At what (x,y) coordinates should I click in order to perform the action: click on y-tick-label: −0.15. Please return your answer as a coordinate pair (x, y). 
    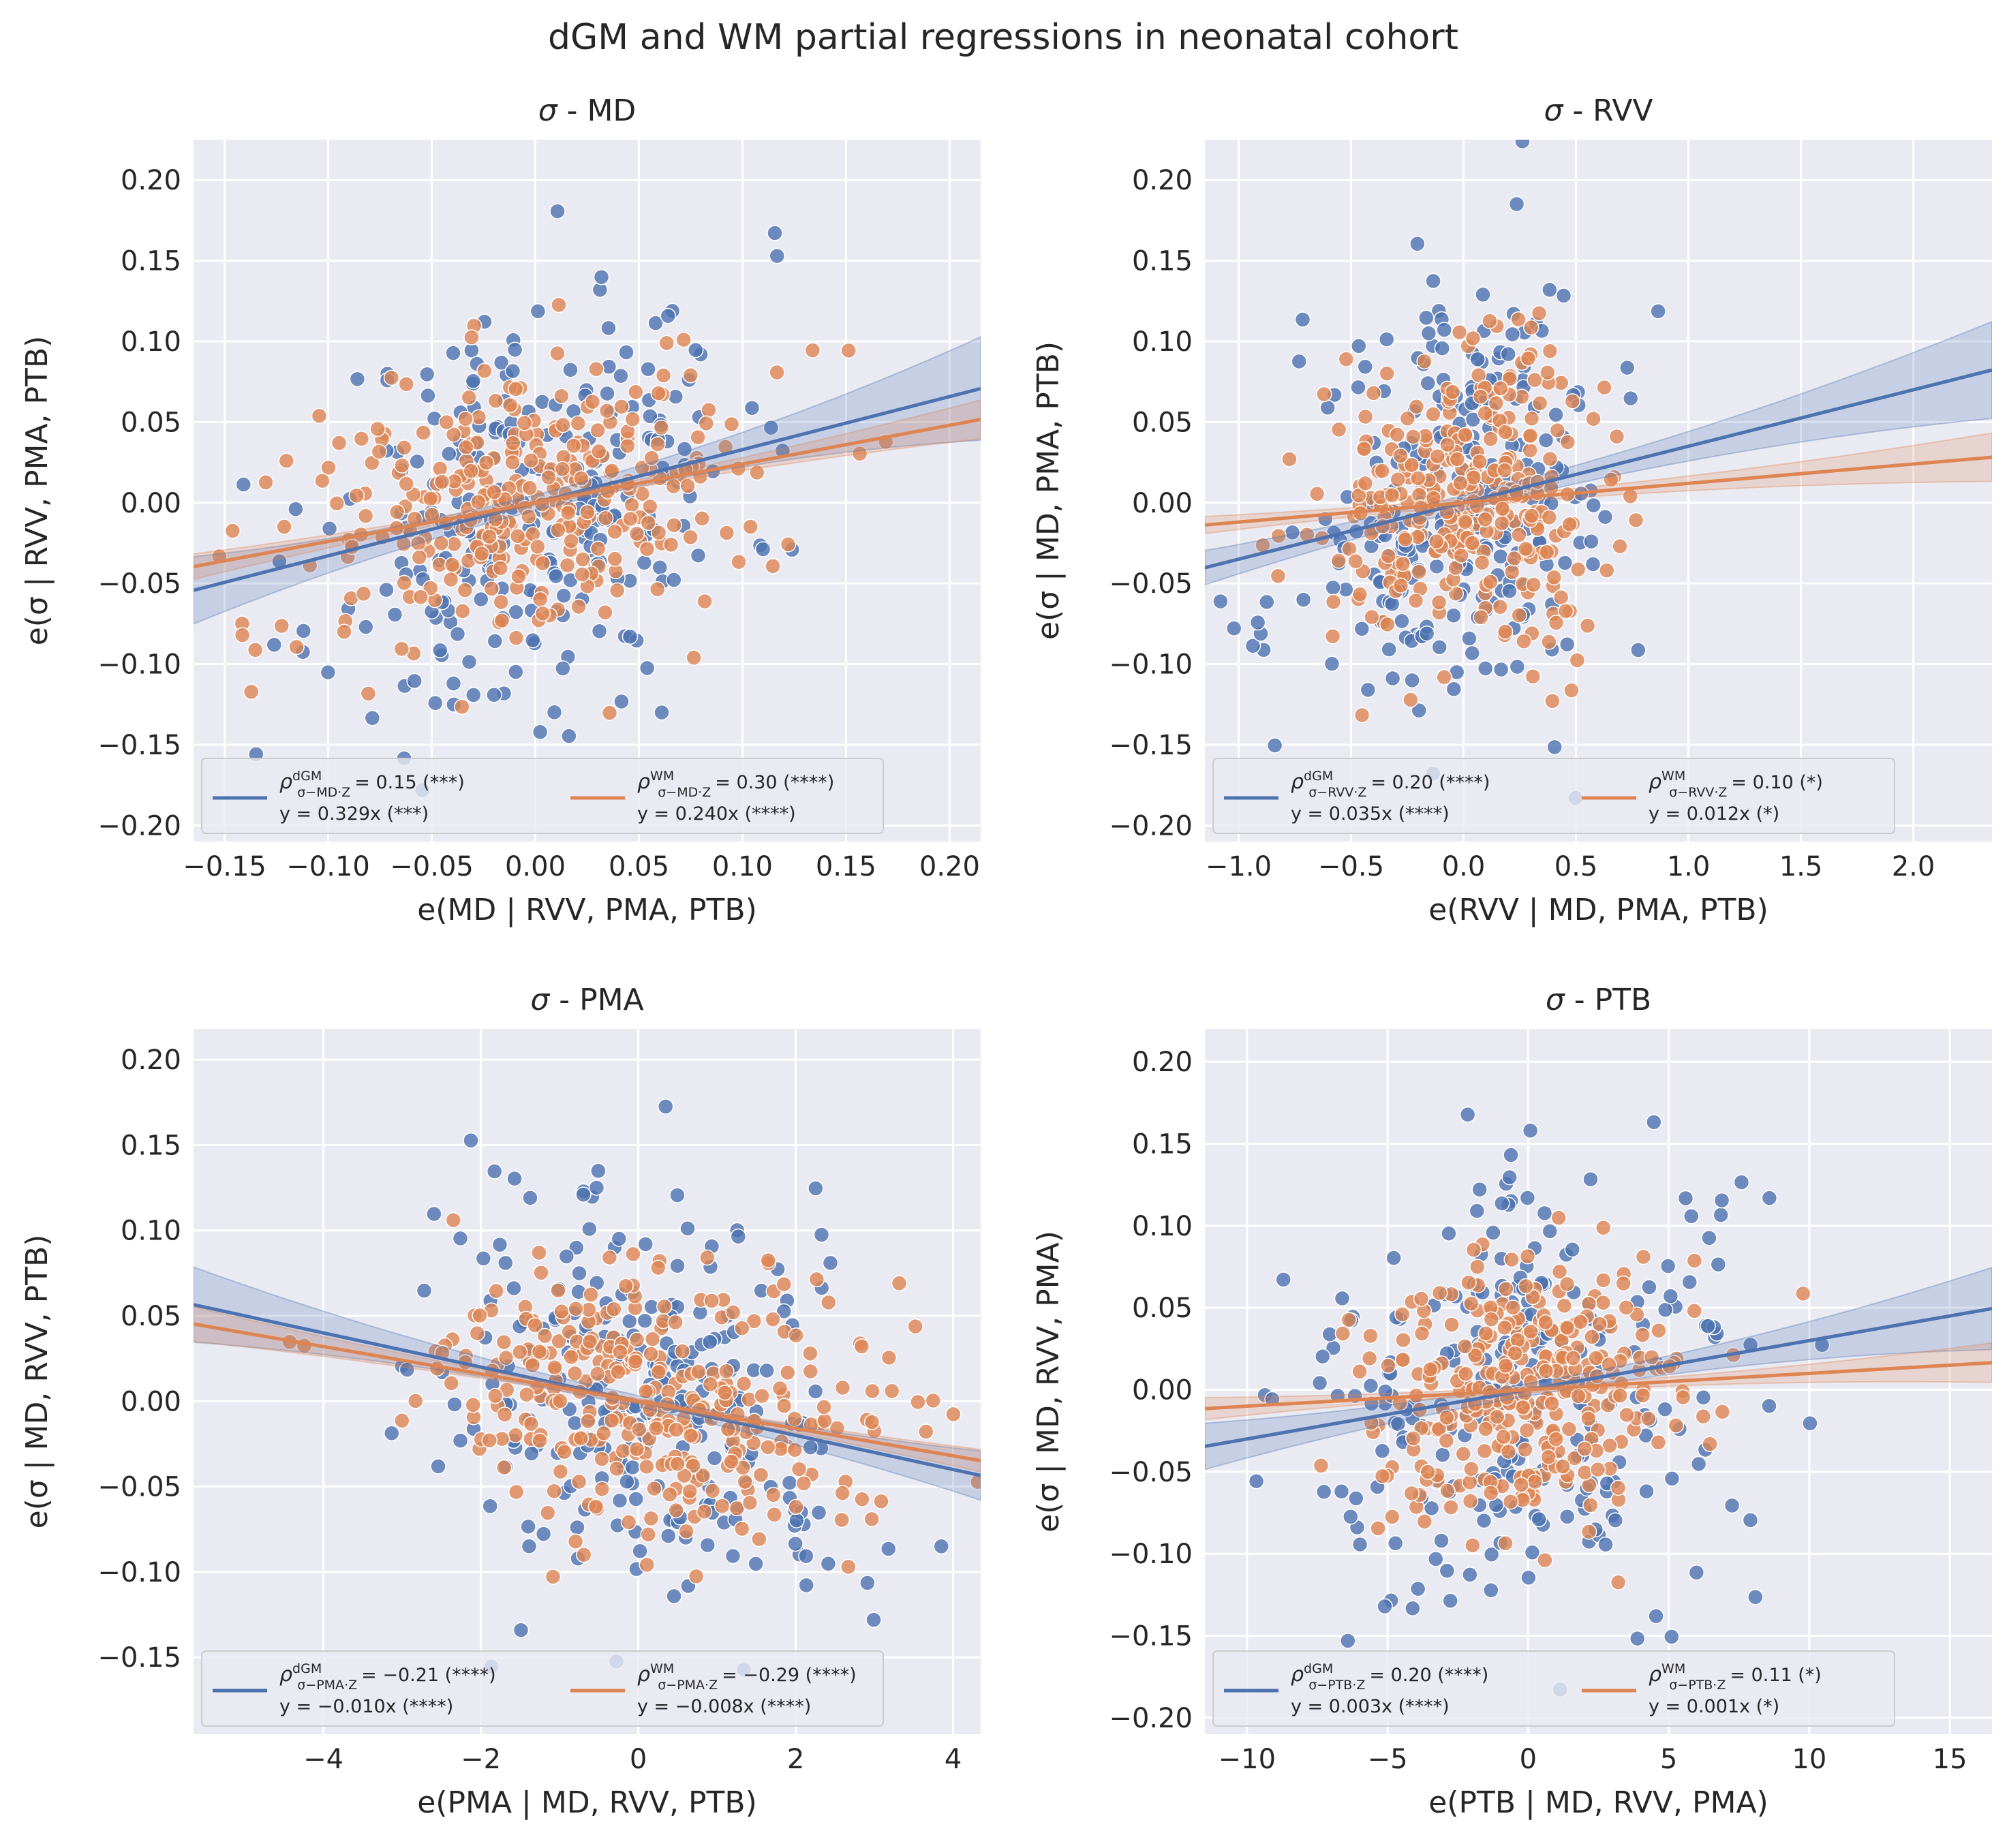
    Looking at the image, I should click on (139, 1658).